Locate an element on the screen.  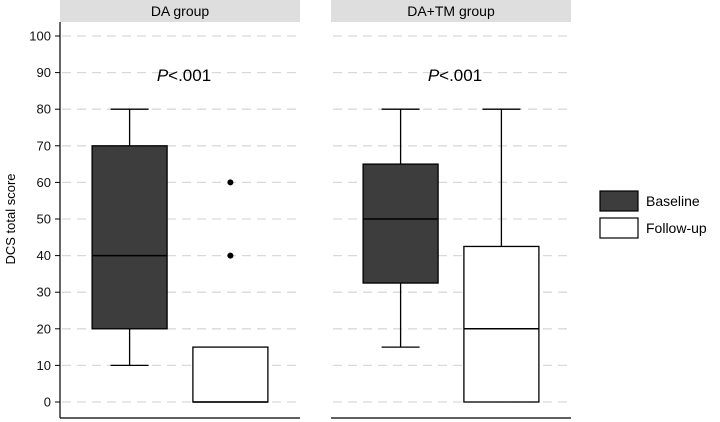
y-tick-label: 50 is located at coordinates (44, 219).